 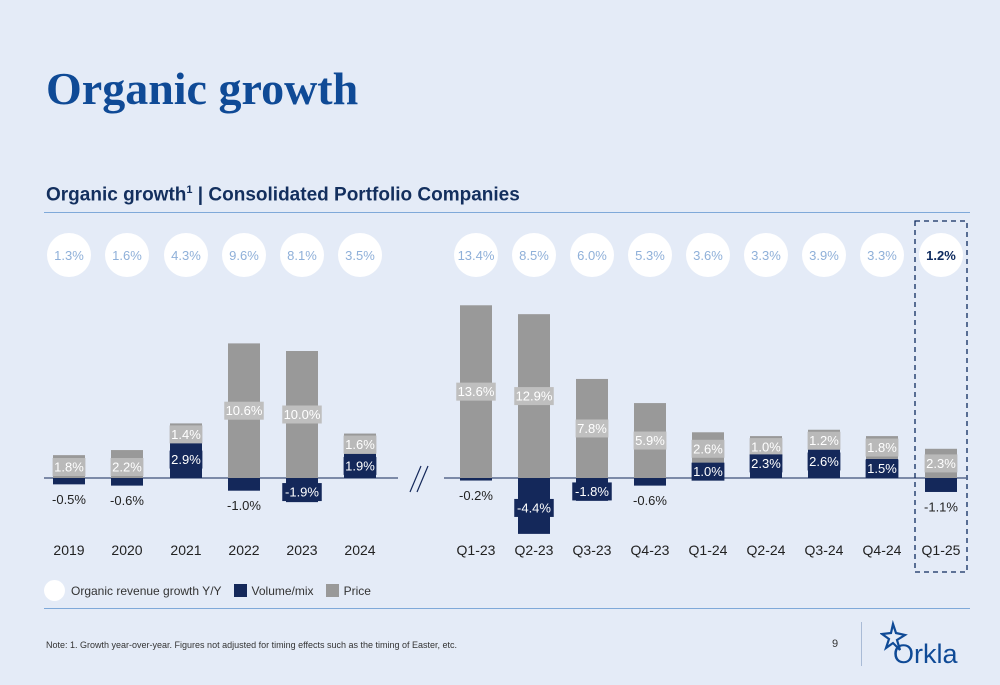 I want to click on volume-label-Q4-23: -0.6%, so click(x=650, y=500).